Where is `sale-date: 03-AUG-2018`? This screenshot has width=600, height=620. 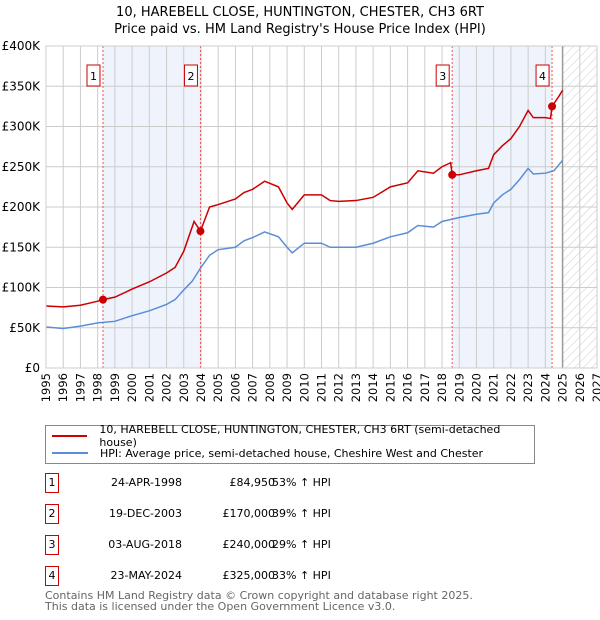 sale-date: 03-AUG-2018 is located at coordinates (145, 544).